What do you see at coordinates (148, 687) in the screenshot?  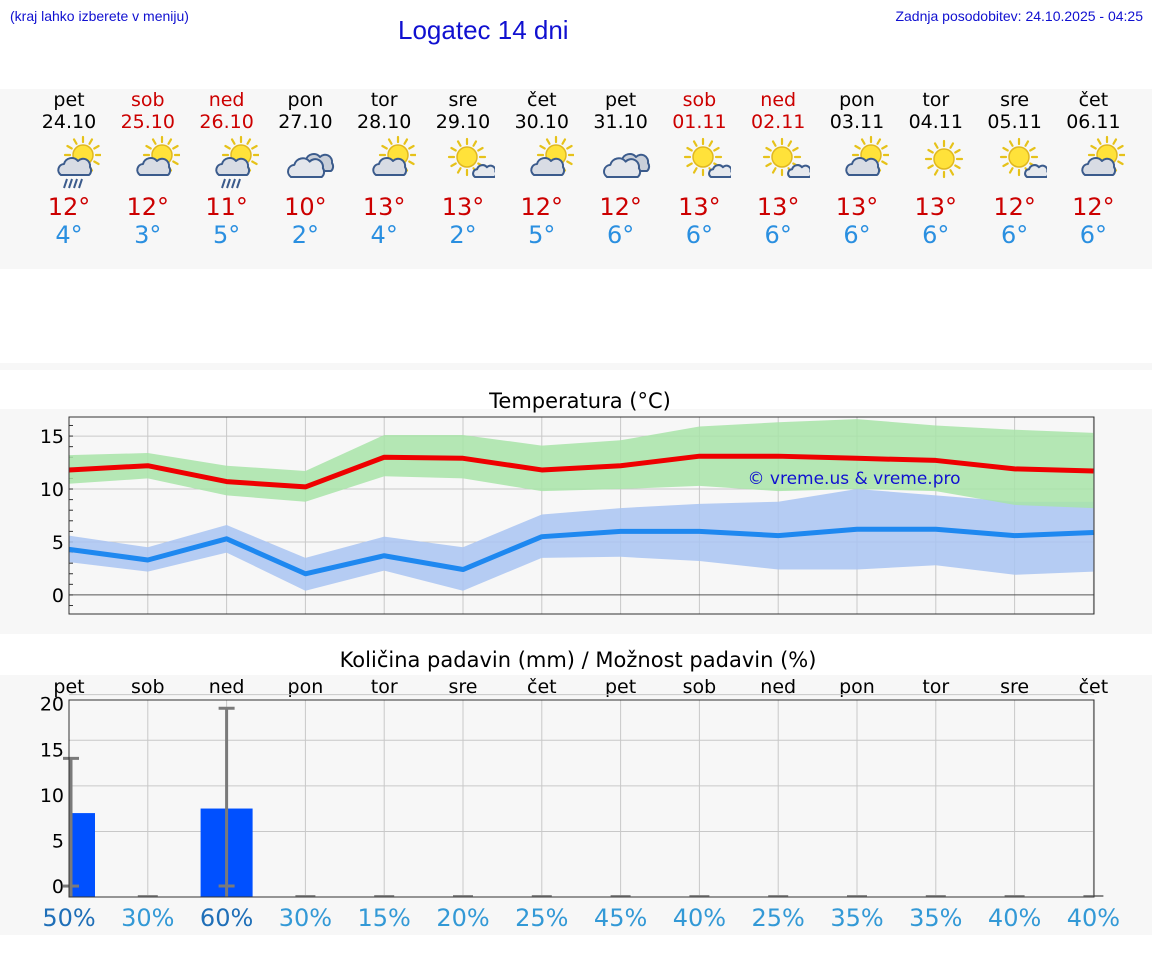 I see `x-category-label: sob` at bounding box center [148, 687].